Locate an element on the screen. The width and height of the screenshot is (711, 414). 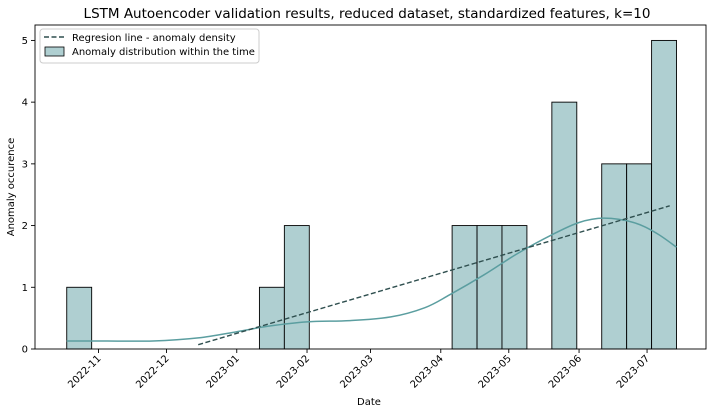
y-tick-label: 2 is located at coordinates (25, 226).